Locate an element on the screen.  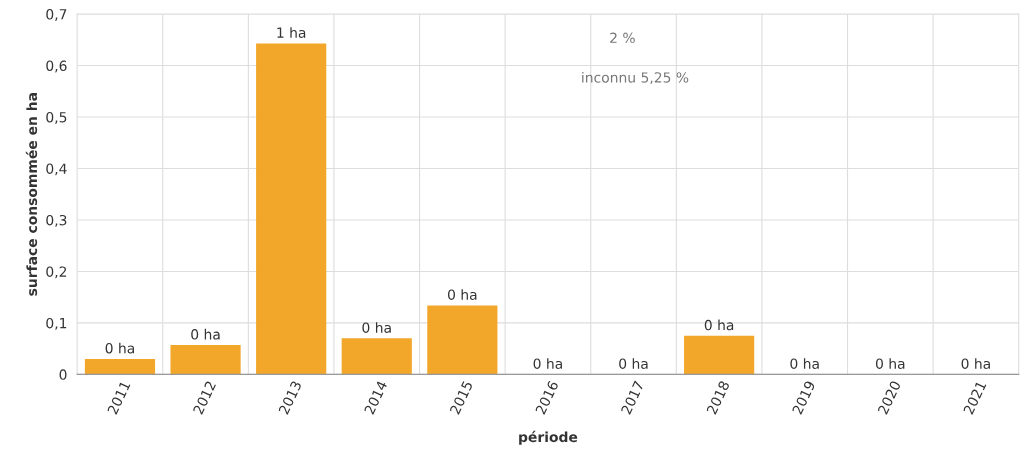
x-tick-label: 2016 is located at coordinates (547, 397).